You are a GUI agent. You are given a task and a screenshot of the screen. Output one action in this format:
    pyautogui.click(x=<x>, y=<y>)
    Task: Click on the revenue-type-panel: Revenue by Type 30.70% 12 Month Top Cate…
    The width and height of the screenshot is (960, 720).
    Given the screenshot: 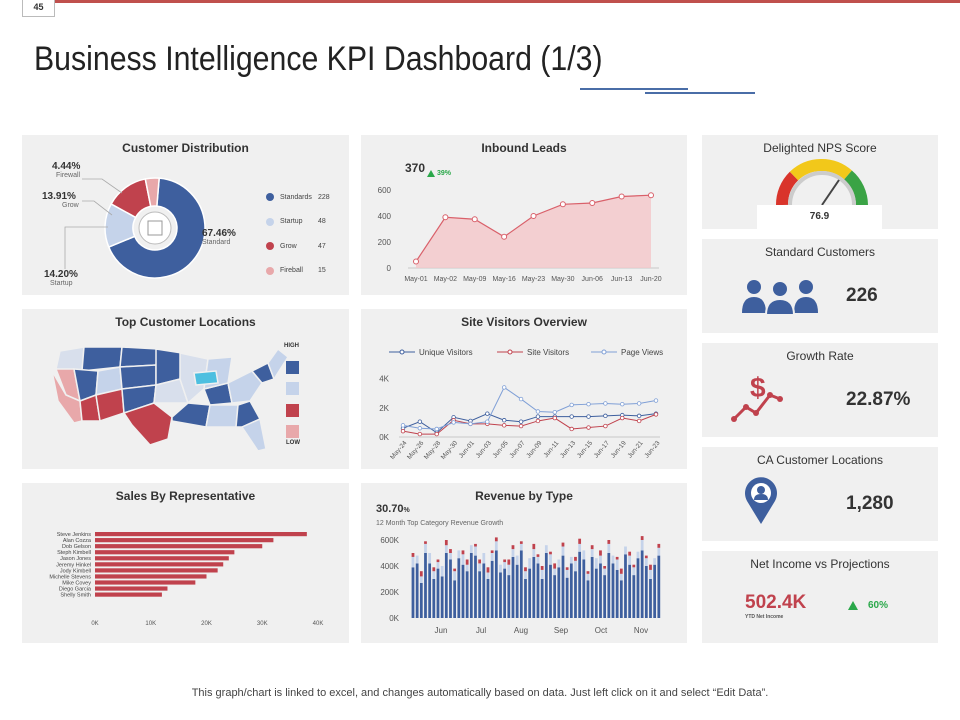 What is the action you would take?
    pyautogui.click(x=524, y=563)
    